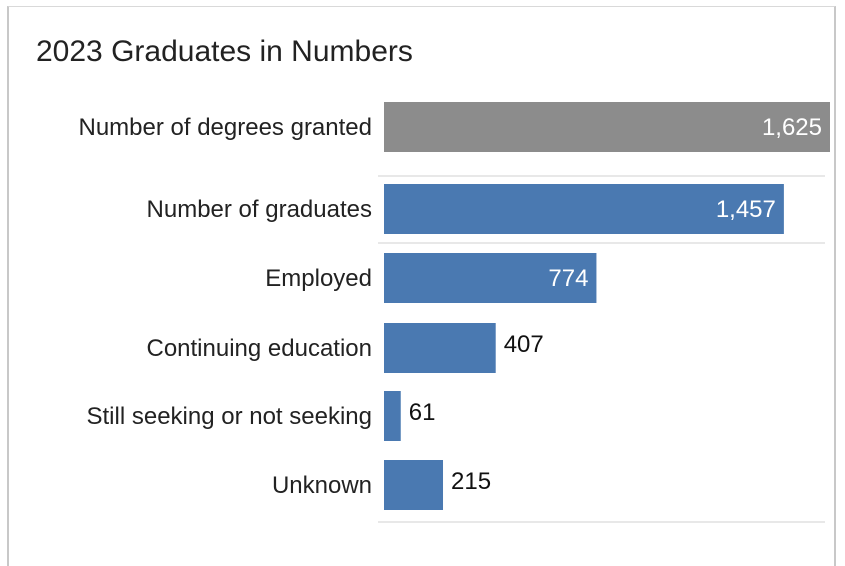 Image resolution: width=845 pixels, height=566 pixels. Describe the element at coordinates (524, 344) in the screenshot. I see `data-label: 407` at that location.